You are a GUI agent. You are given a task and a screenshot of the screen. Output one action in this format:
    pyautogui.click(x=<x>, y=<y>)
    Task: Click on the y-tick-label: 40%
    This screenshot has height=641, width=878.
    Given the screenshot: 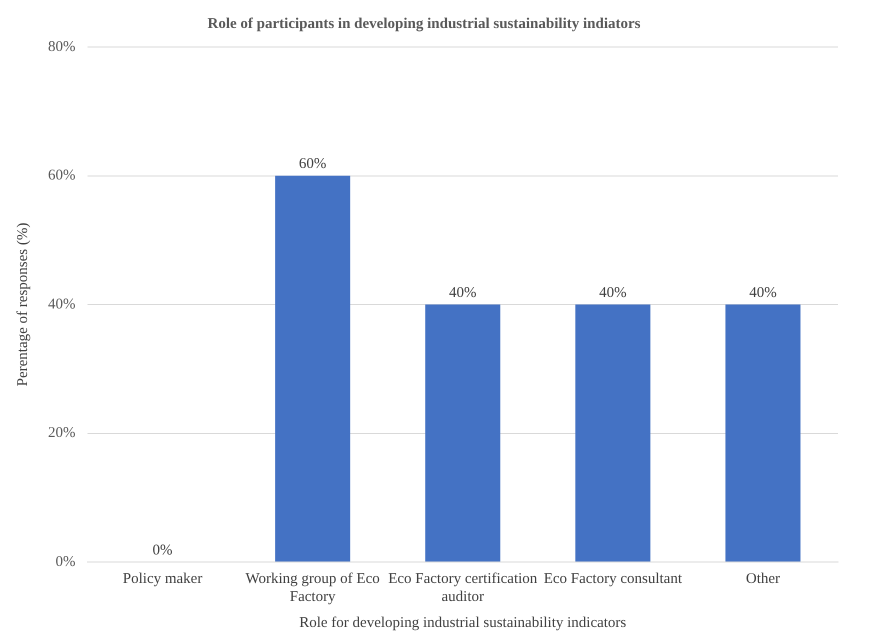 What is the action you would take?
    pyautogui.click(x=62, y=304)
    